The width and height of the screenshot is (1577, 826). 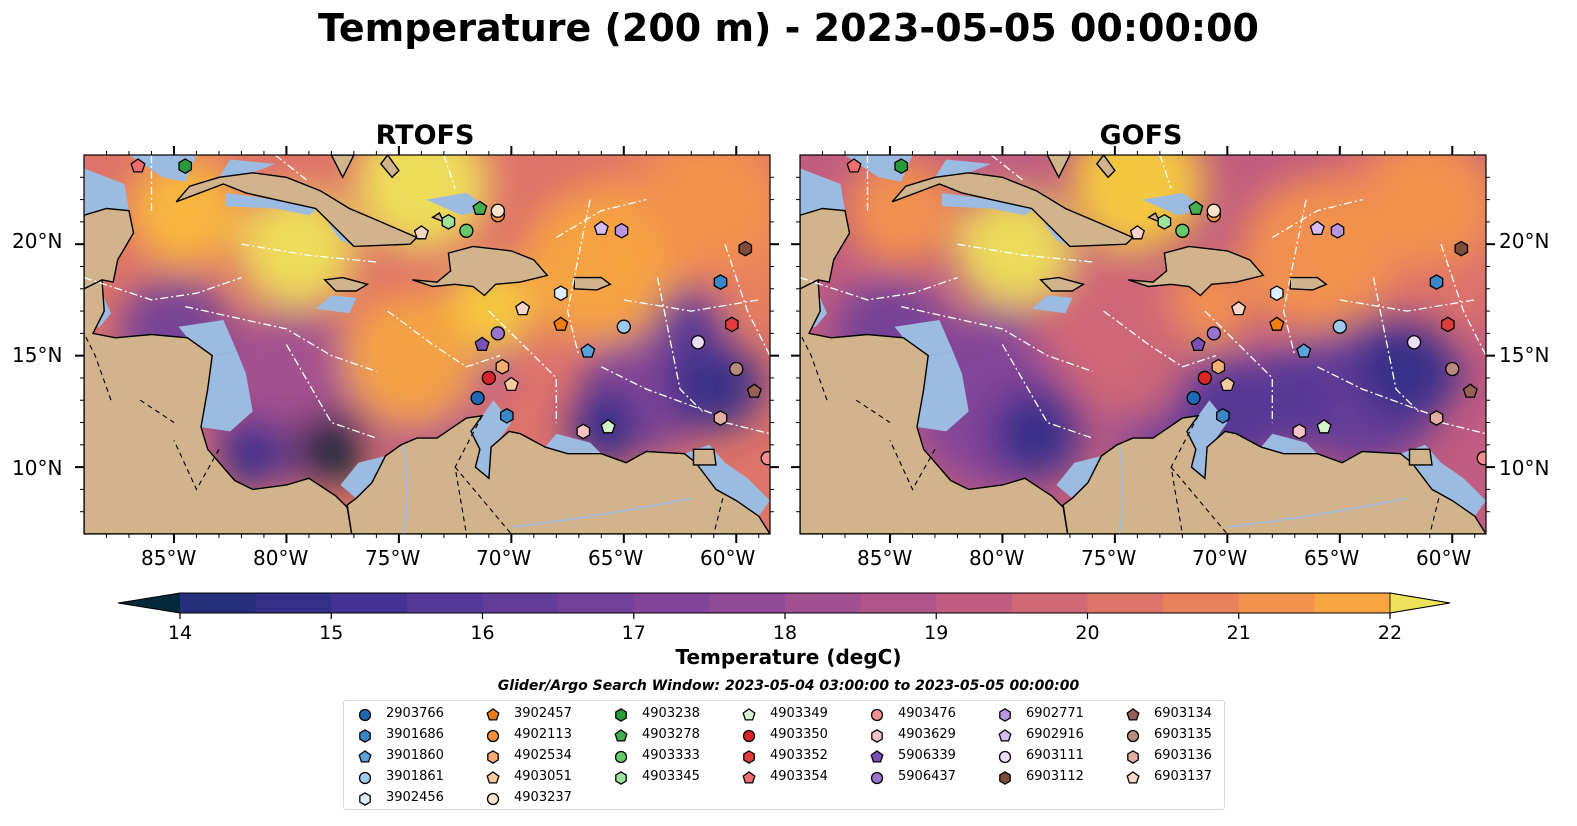 What do you see at coordinates (1055, 755) in the screenshot?
I see `legend-label: 6903111` at bounding box center [1055, 755].